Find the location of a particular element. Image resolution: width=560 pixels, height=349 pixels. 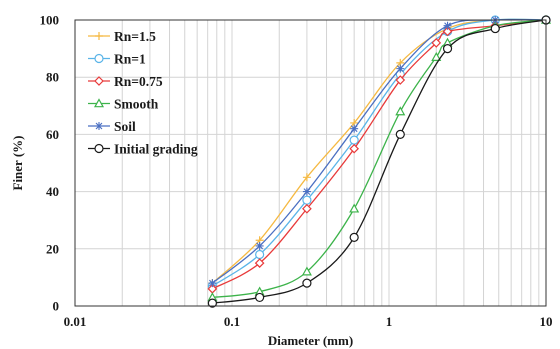

y-axis-title: Finer (%) is located at coordinates (17, 163).